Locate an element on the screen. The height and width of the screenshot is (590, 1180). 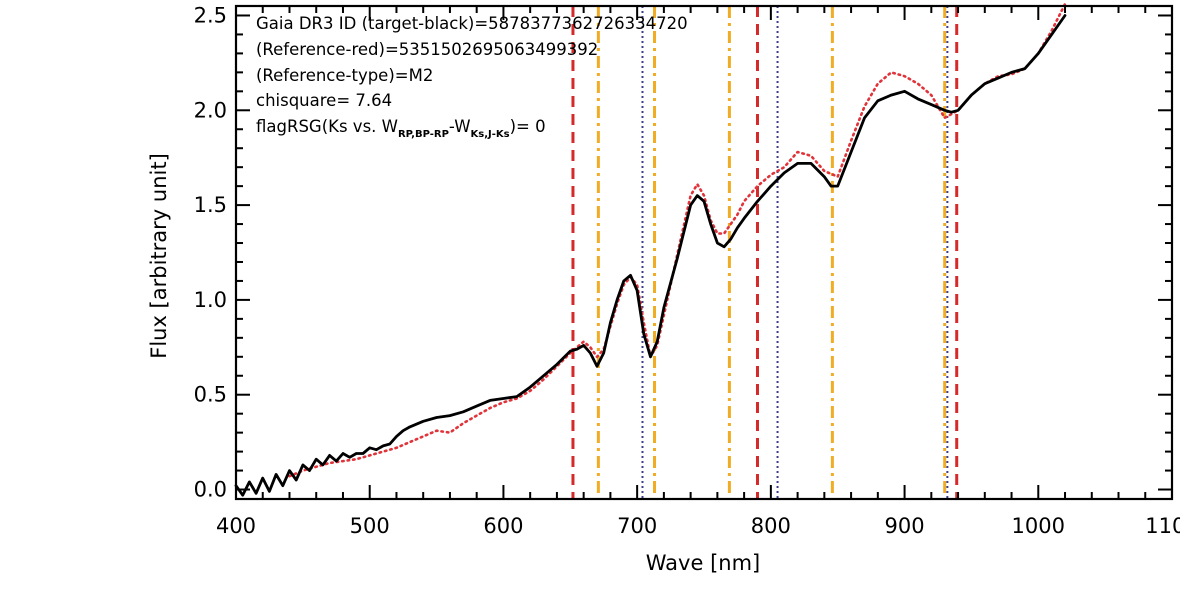
y-tick-label: 2.0 is located at coordinates (210, 110).